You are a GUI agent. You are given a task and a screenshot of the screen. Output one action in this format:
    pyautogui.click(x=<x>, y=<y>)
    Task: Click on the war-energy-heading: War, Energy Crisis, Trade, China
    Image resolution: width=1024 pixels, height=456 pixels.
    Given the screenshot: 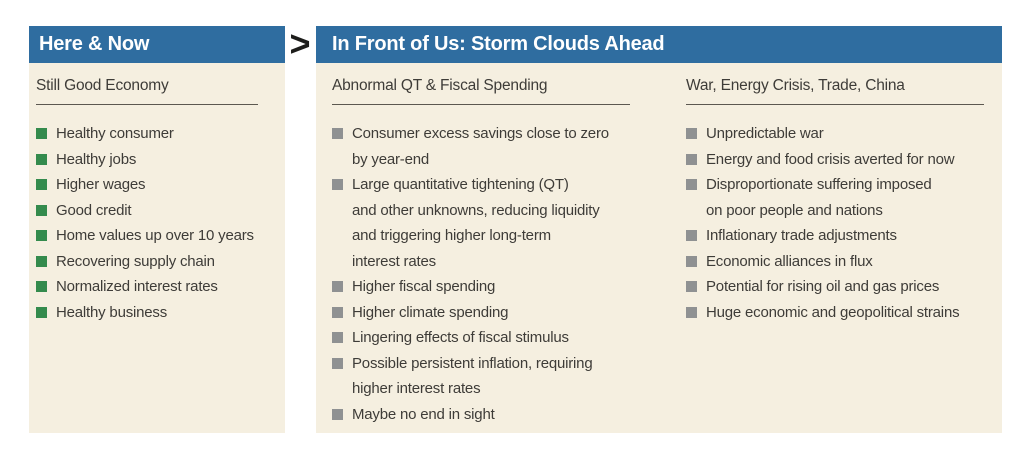 What is the action you would take?
    pyautogui.click(x=795, y=85)
    